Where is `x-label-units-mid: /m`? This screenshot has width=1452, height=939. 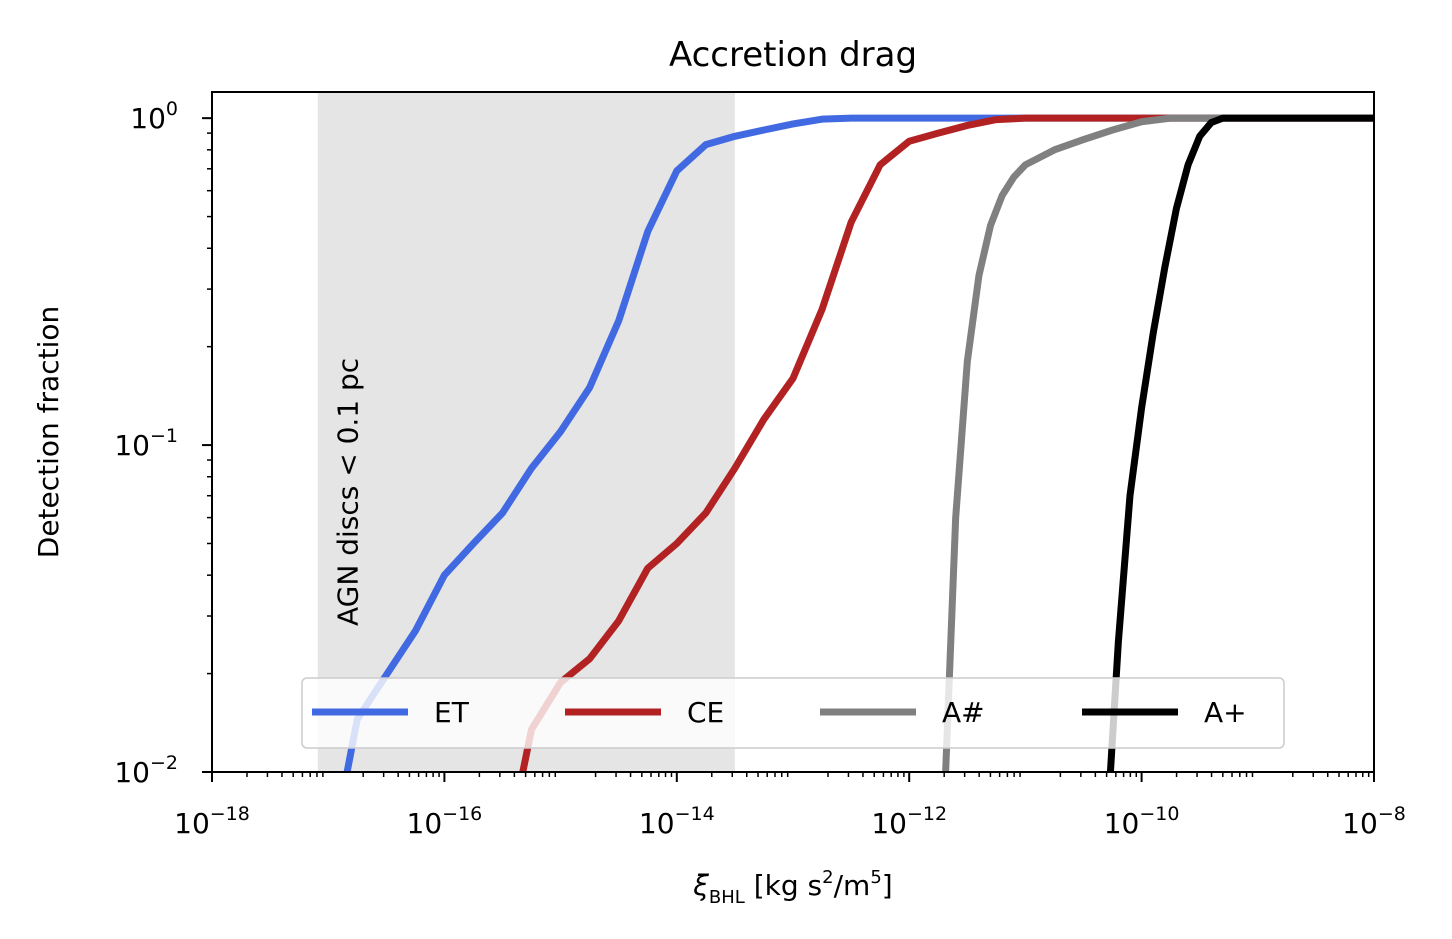 x-label-units-mid: /m is located at coordinates (852, 885).